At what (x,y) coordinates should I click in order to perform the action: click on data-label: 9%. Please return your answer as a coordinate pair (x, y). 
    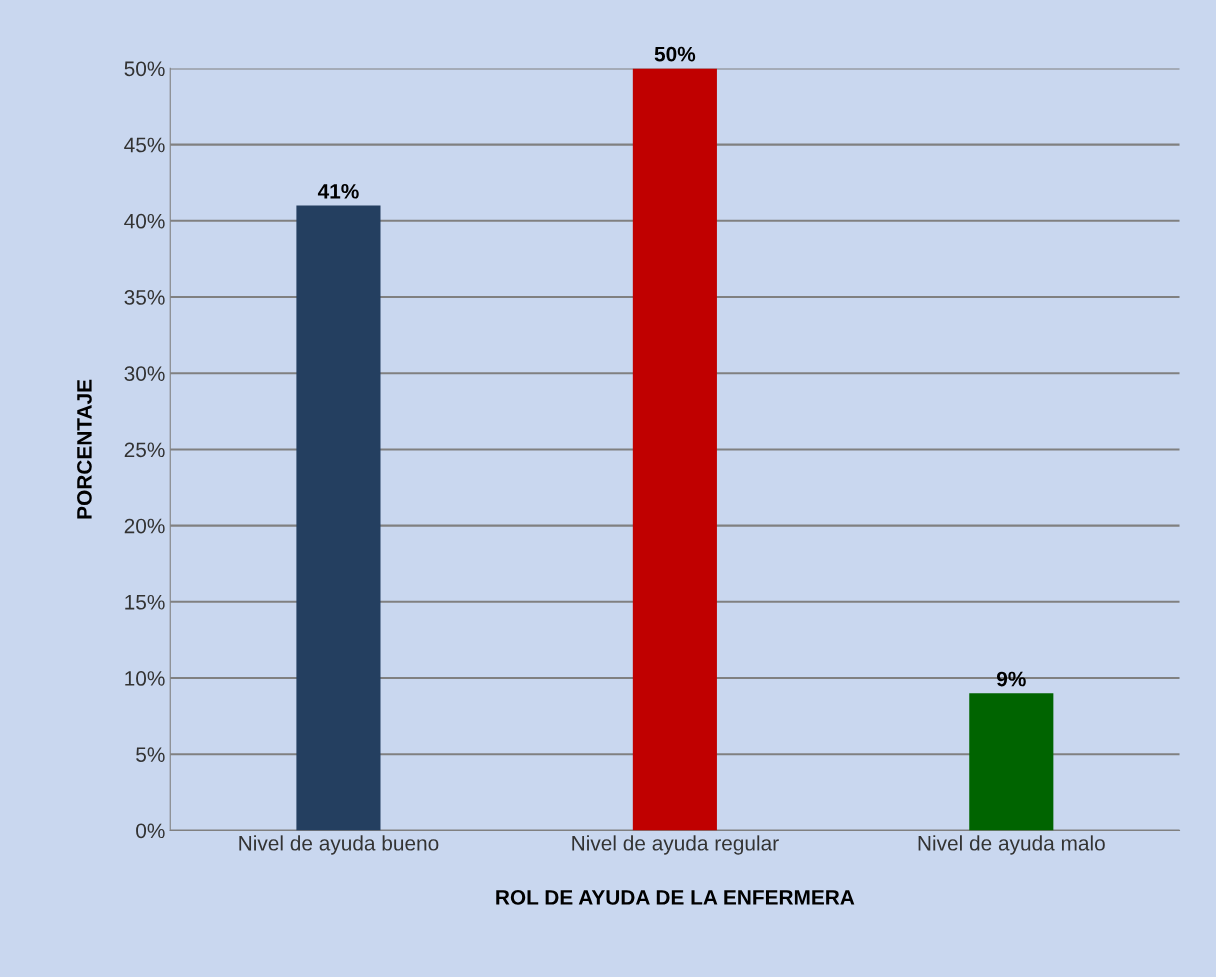
    Looking at the image, I should click on (1011, 679).